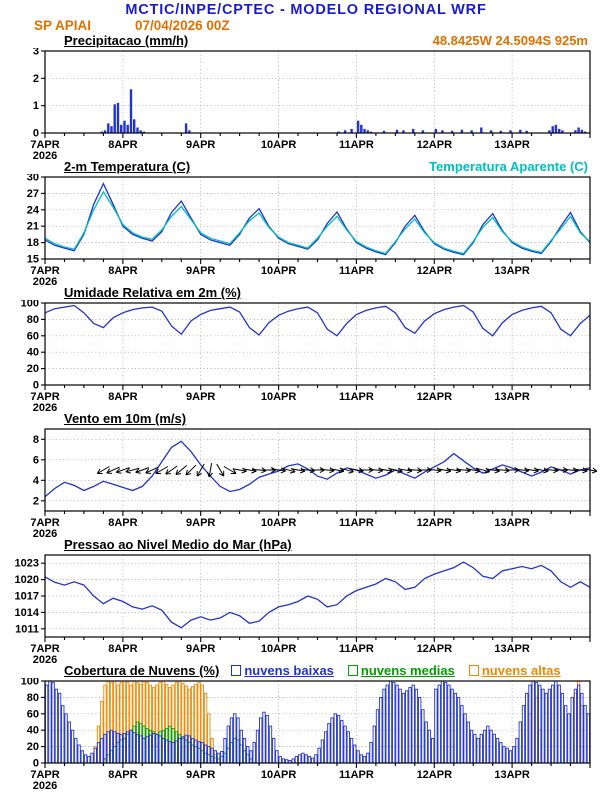  I want to click on svg-text: 24, so click(33, 210).